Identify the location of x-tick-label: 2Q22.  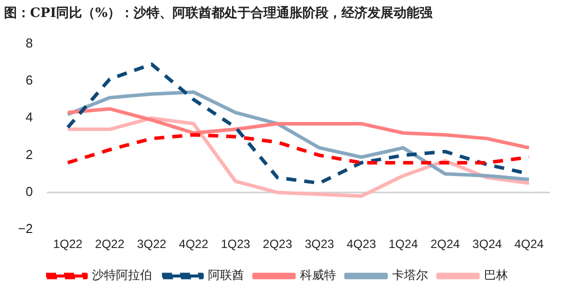
(110, 244).